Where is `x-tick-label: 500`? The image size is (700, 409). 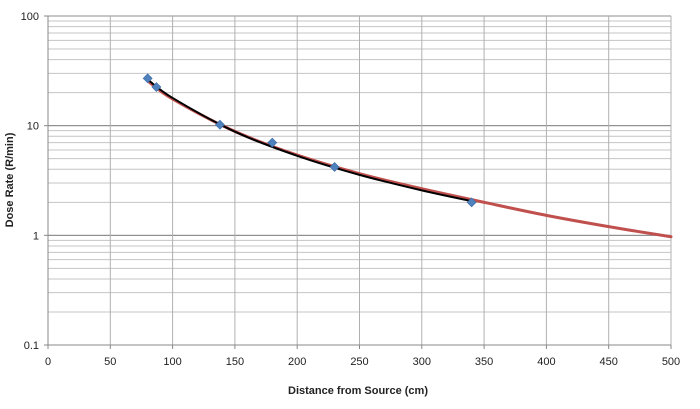
x-tick-label: 500 is located at coordinates (671, 362).